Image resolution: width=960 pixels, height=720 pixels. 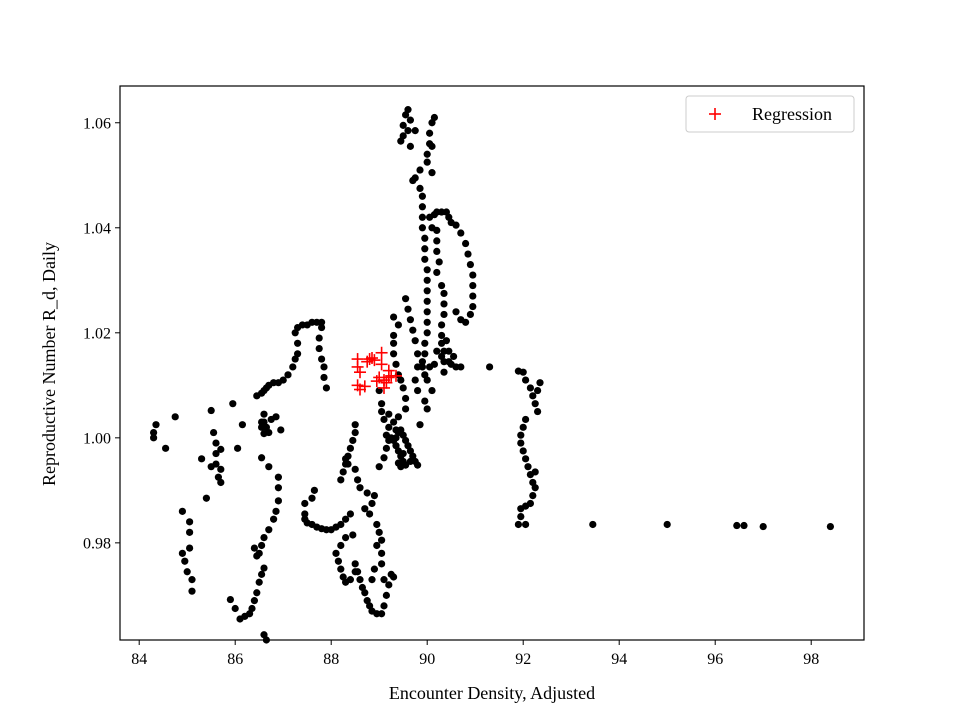 What do you see at coordinates (376, 371) in the screenshot?
I see `regression-points` at bounding box center [376, 371].